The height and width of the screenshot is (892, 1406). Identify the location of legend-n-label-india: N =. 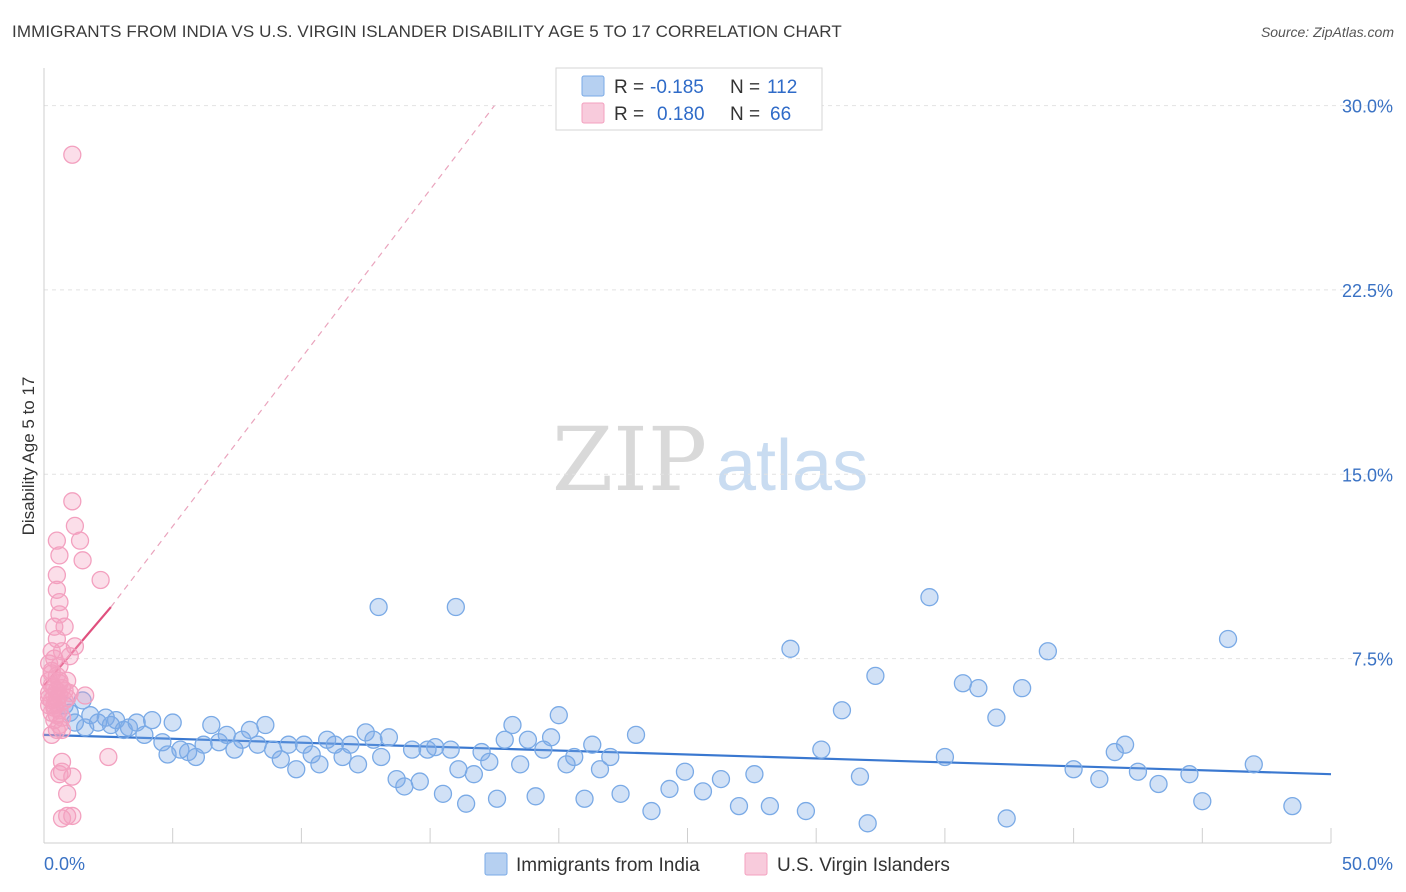
(745, 87).